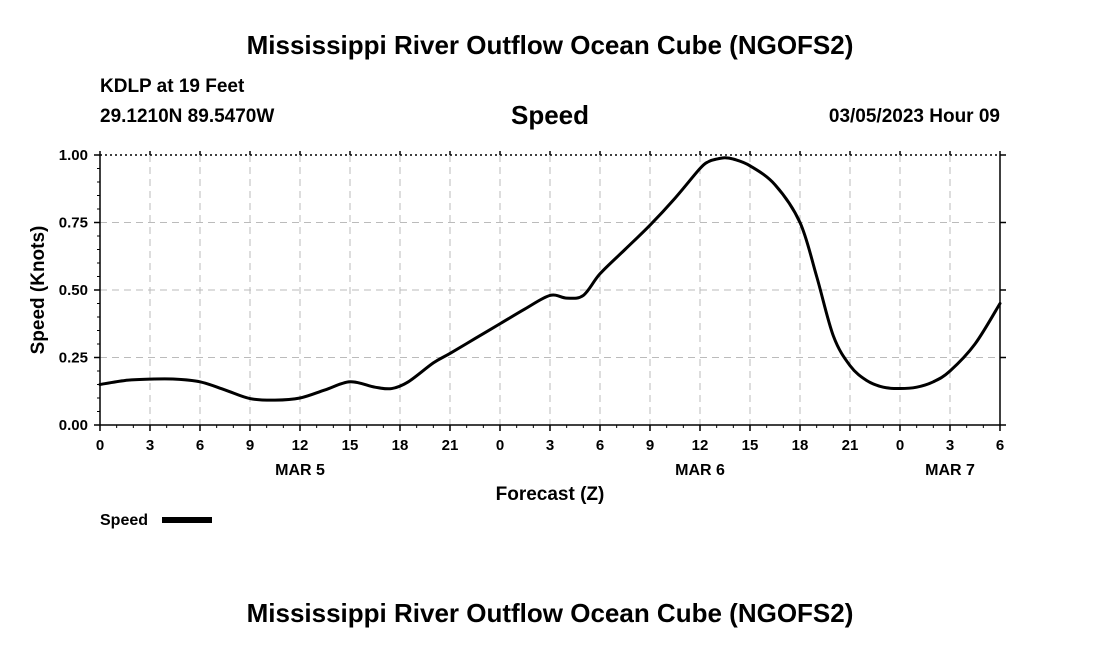 Image resolution: width=1100 pixels, height=650 pixels. I want to click on y-tick-label: 0.00, so click(73, 425).